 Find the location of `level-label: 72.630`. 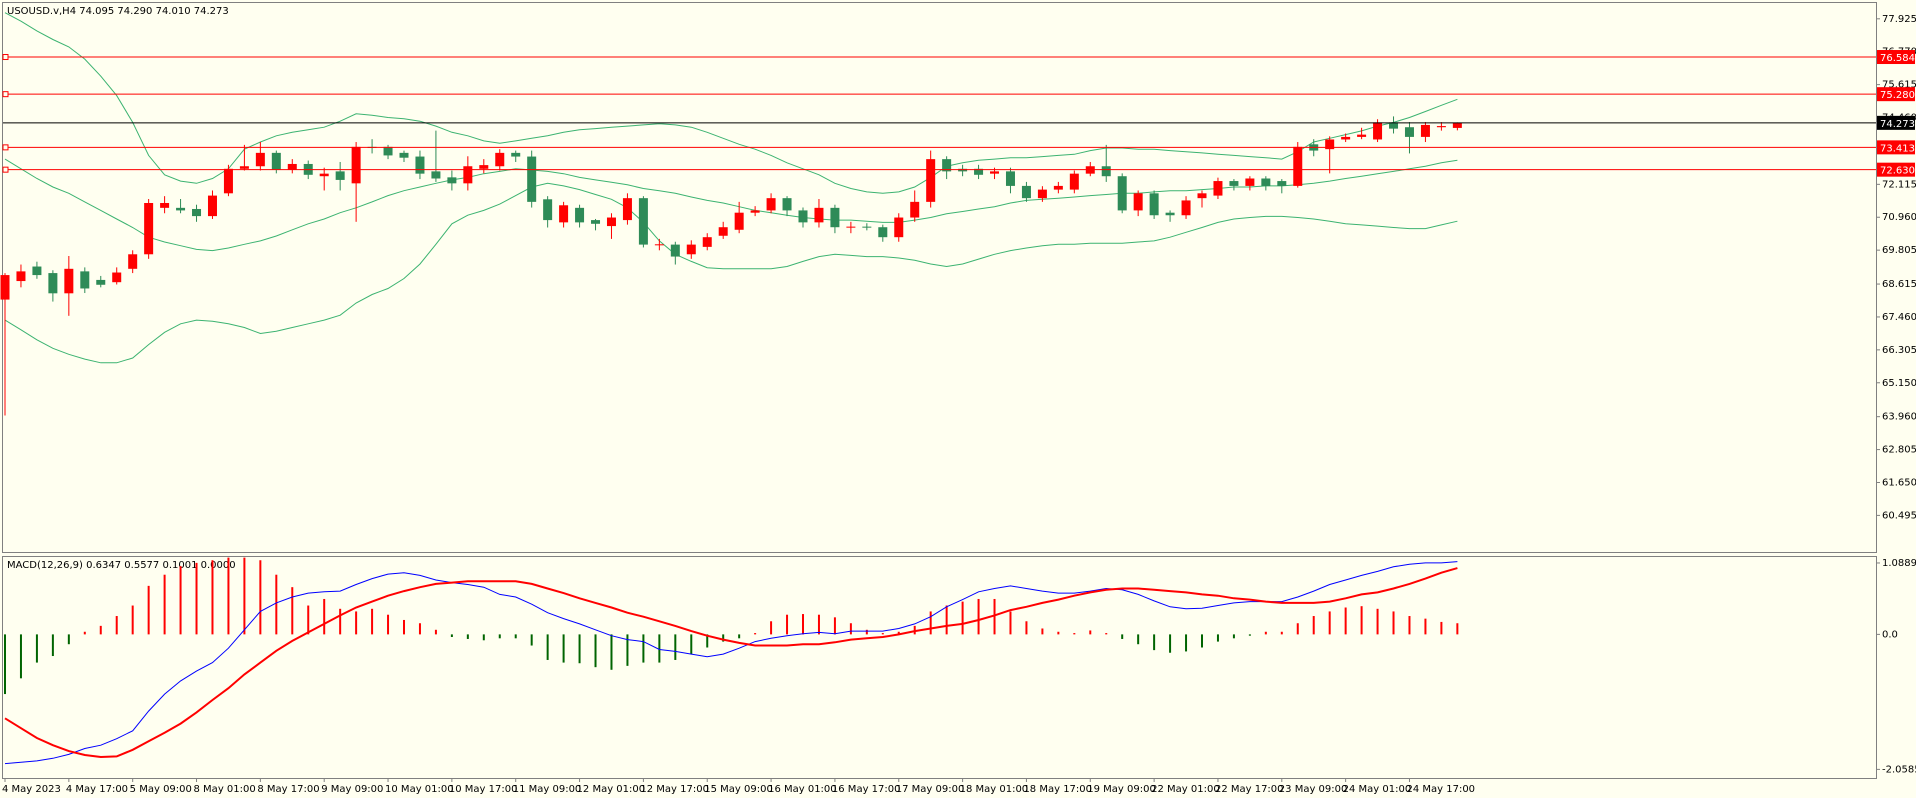

level-label: 72.630 is located at coordinates (1897, 171).